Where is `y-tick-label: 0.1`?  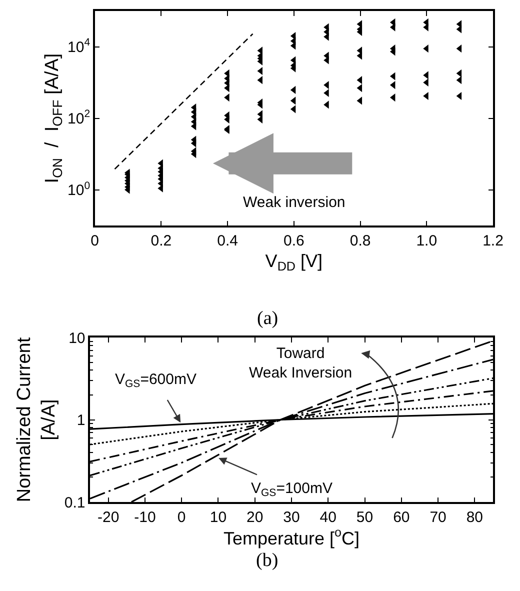 y-tick-label: 0.1 is located at coordinates (75, 503).